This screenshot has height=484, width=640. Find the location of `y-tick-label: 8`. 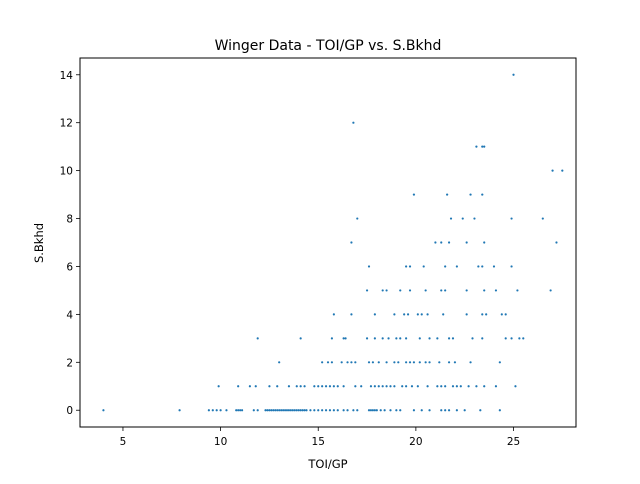

y-tick-label: 8 is located at coordinates (69, 220).